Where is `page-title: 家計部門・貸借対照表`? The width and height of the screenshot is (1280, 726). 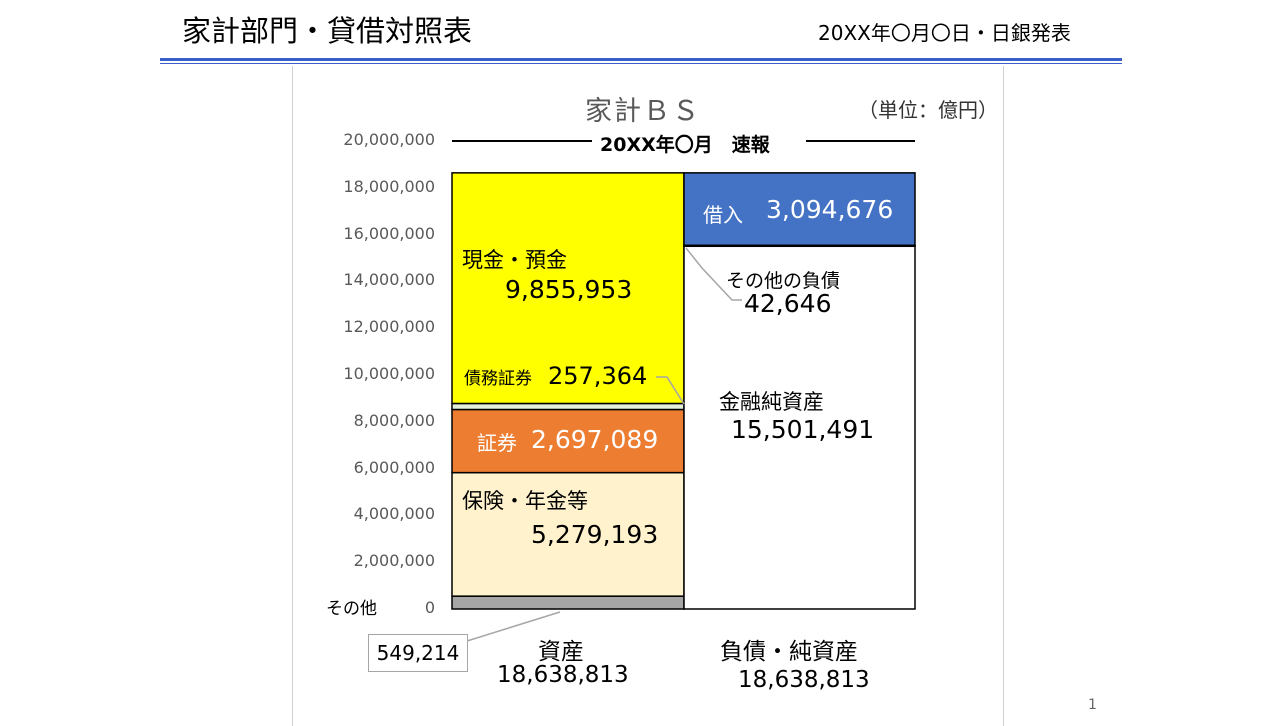
page-title: 家計部門・貸借対照表 is located at coordinates (327, 31).